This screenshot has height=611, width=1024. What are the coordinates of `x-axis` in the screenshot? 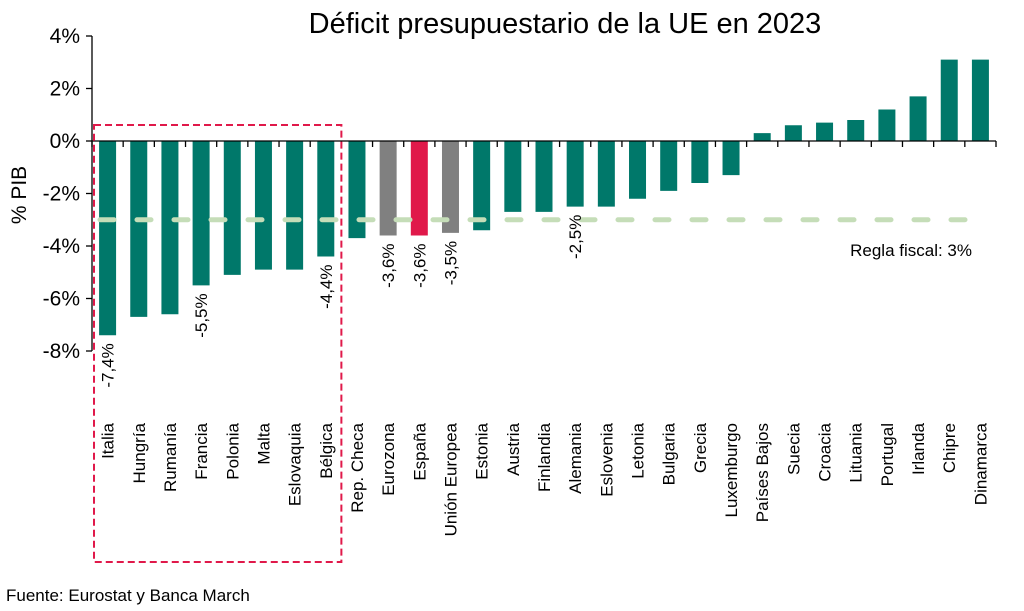 It's located at (544, 143).